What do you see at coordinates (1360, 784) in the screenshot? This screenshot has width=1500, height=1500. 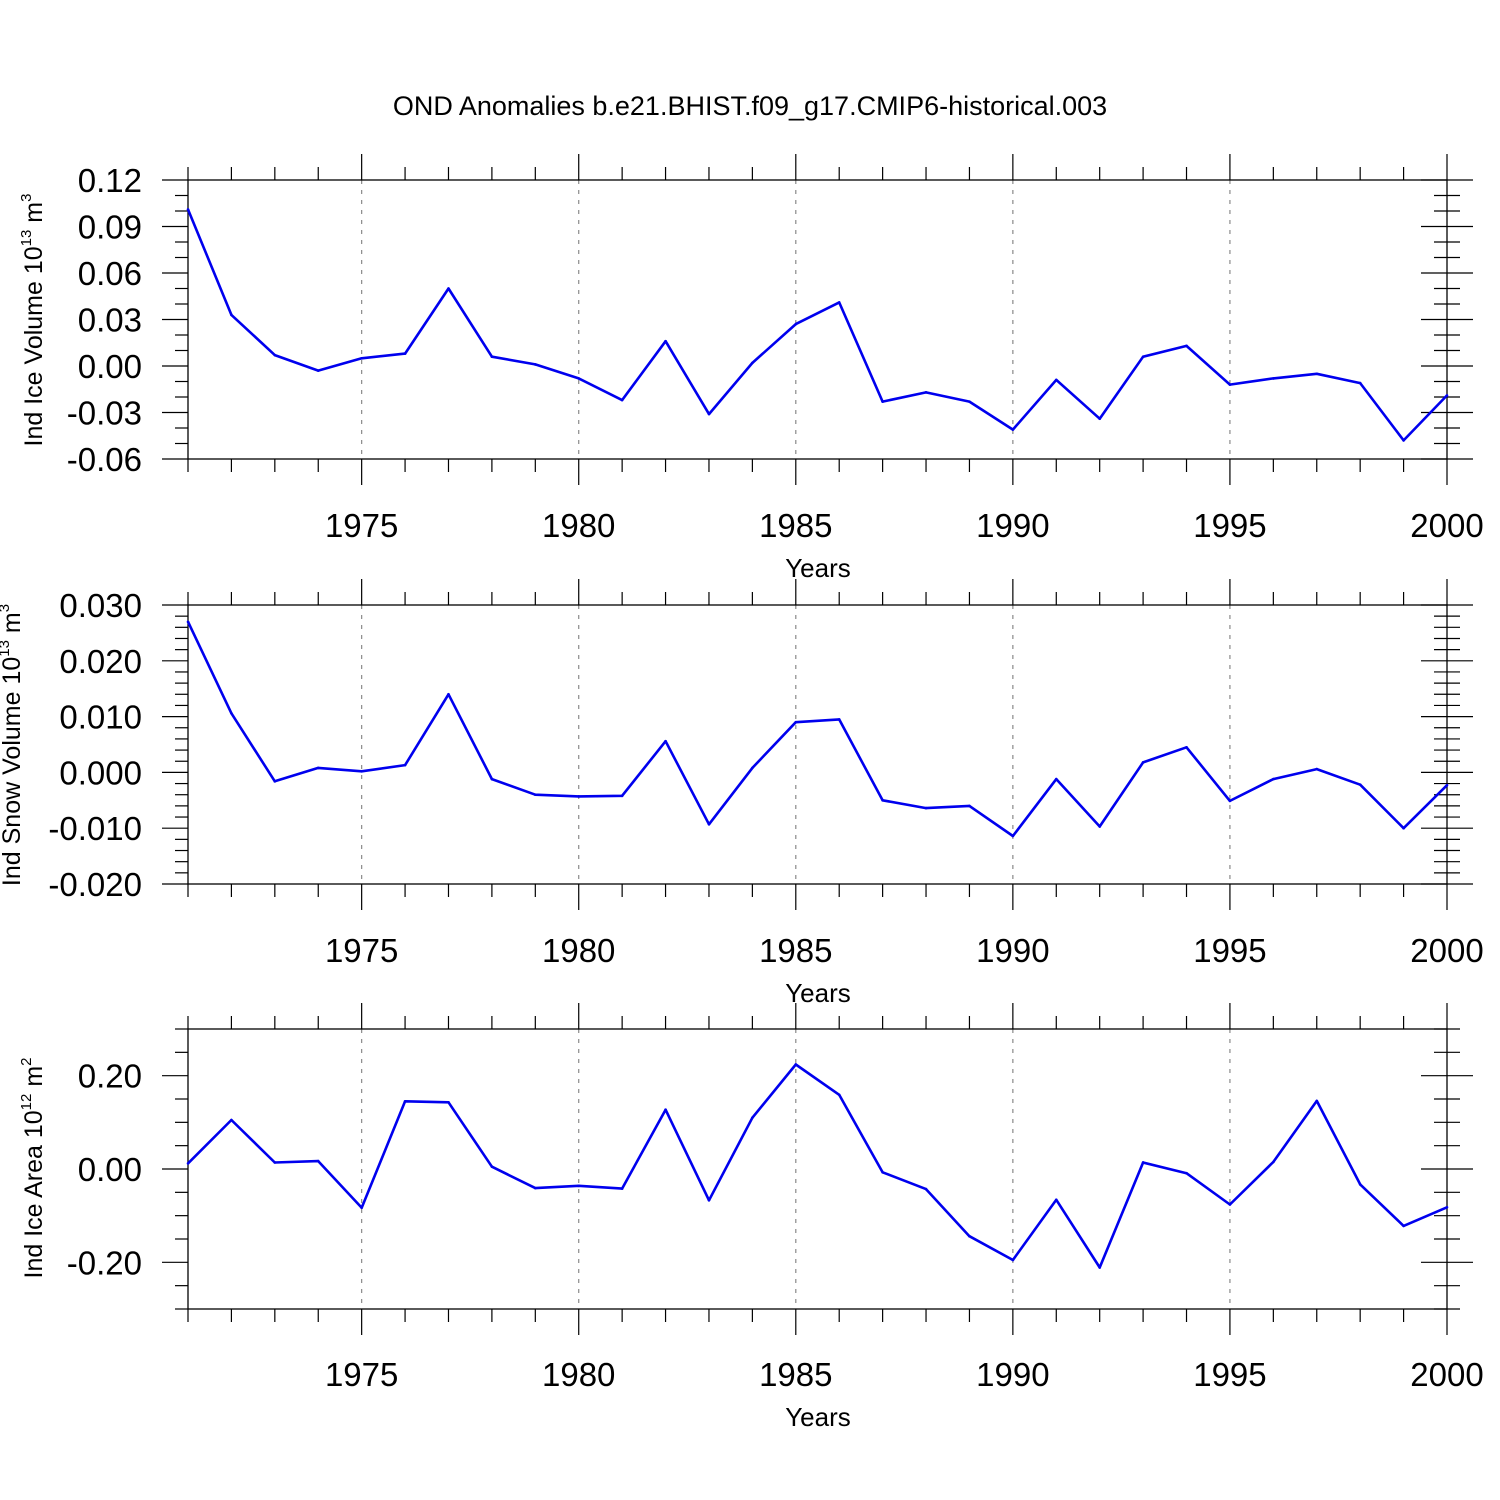 I see `data-point-1998` at bounding box center [1360, 784].